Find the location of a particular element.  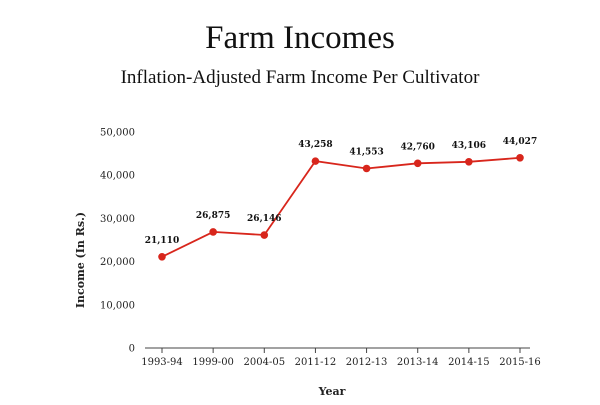

x-tick-label: 2013-14 is located at coordinates (418, 362).